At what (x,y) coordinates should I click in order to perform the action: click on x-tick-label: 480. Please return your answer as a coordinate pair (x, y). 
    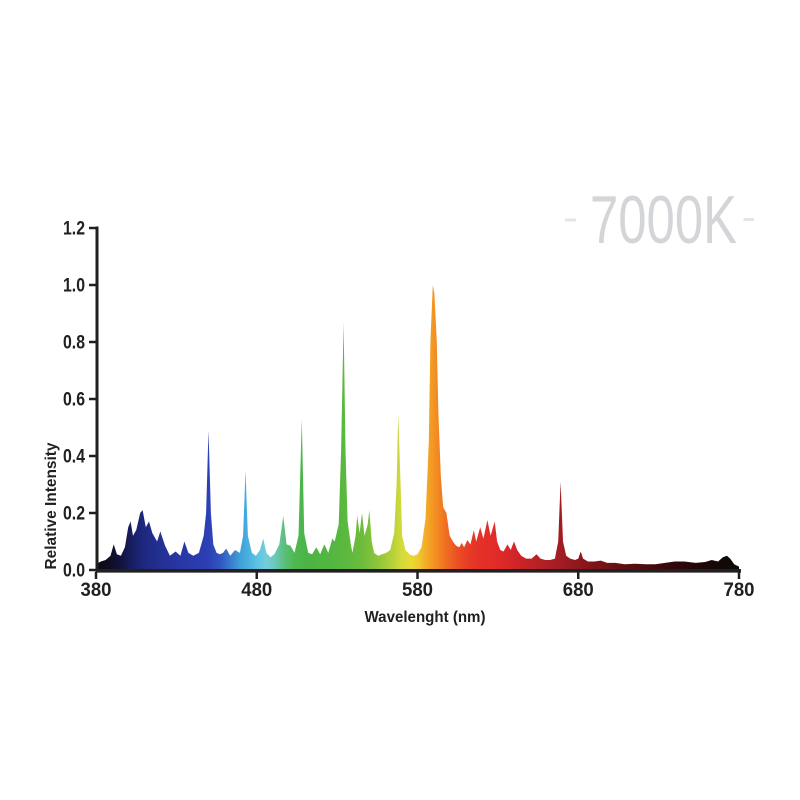
    Looking at the image, I should click on (256, 590).